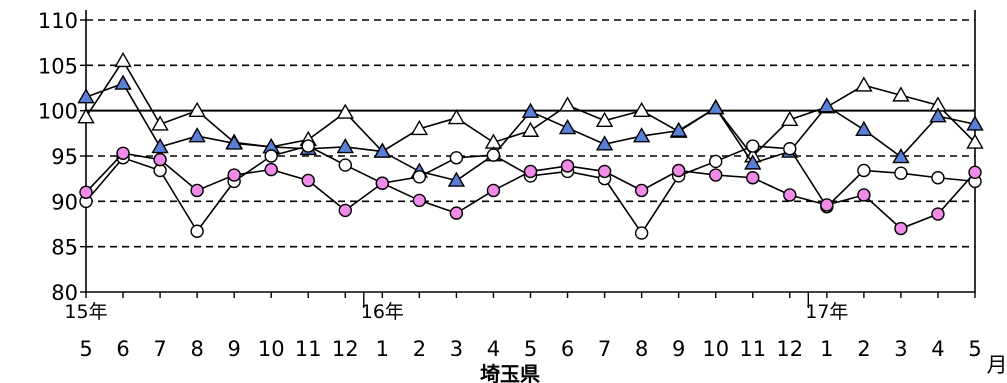 This screenshot has width=1007, height=383. Describe the element at coordinates (382, 312) in the screenshot. I see `year-label: 16年` at that location.